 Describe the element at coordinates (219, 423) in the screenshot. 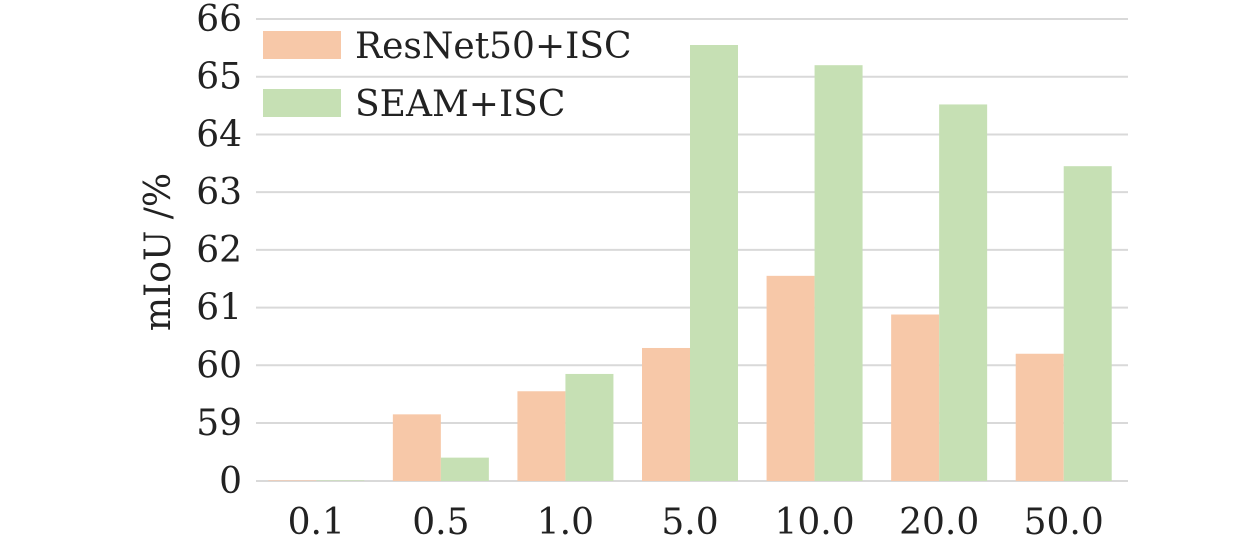

I see `y-tick-label: 59` at that location.